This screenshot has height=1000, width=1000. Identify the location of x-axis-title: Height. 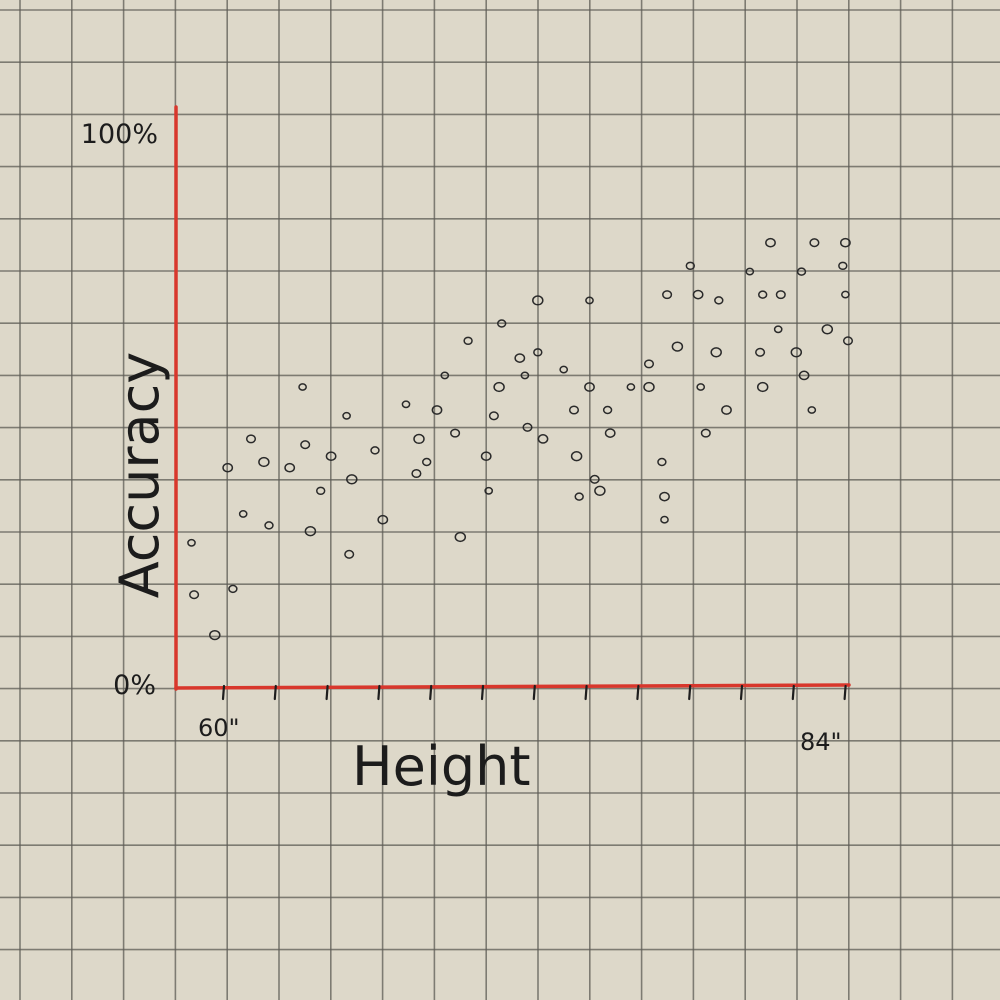
(441, 766).